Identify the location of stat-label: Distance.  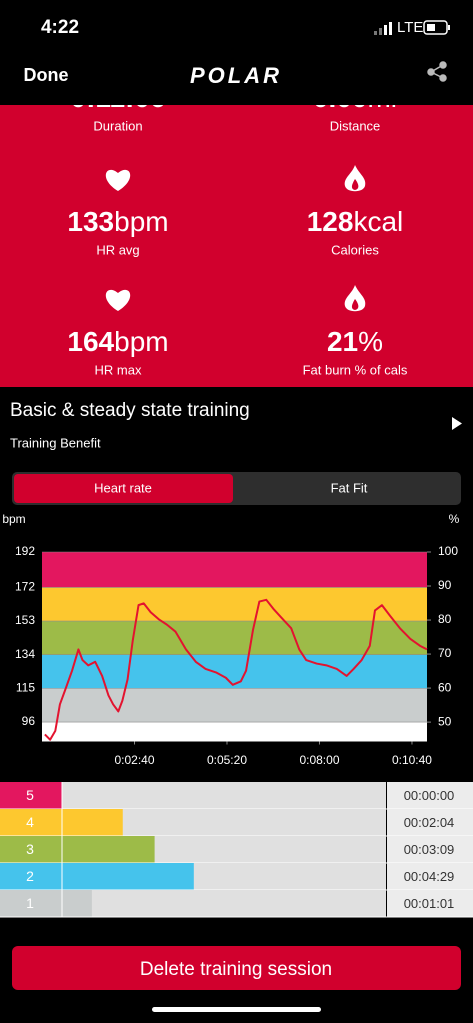
(355, 125).